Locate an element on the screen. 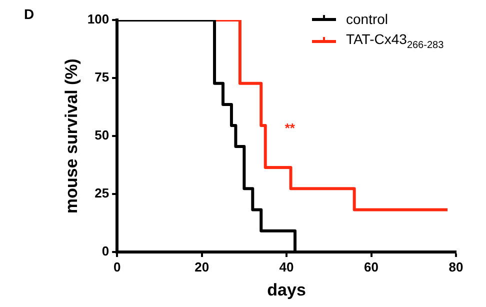 The image size is (486, 307). y-tick-label: 25 is located at coordinates (102, 193).